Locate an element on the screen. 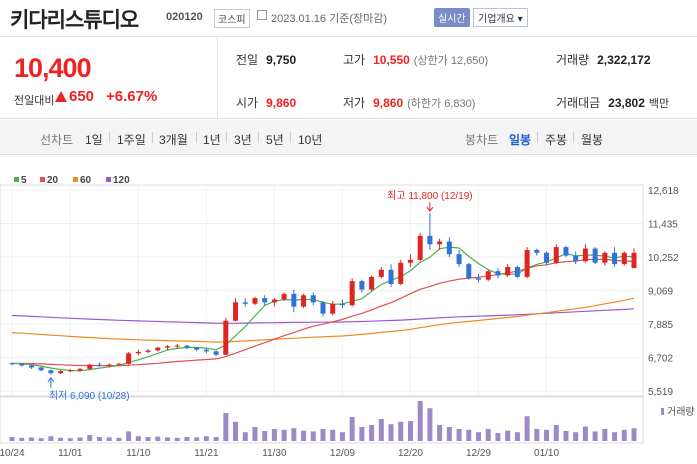 The width and height of the screenshot is (697, 464). chart-tabs: 선차트 1일 1주일 3개월 1년 3년 5년 10년 봉차트 일봉 주봉 월봉 is located at coordinates (348, 137).